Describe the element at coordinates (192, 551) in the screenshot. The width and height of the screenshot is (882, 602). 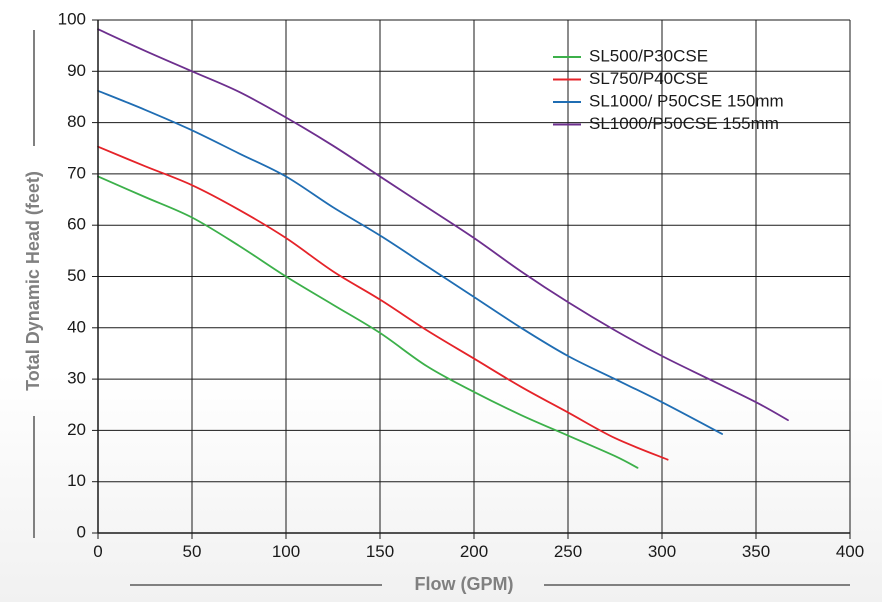
I see `x-tick-label: 50` at that location.